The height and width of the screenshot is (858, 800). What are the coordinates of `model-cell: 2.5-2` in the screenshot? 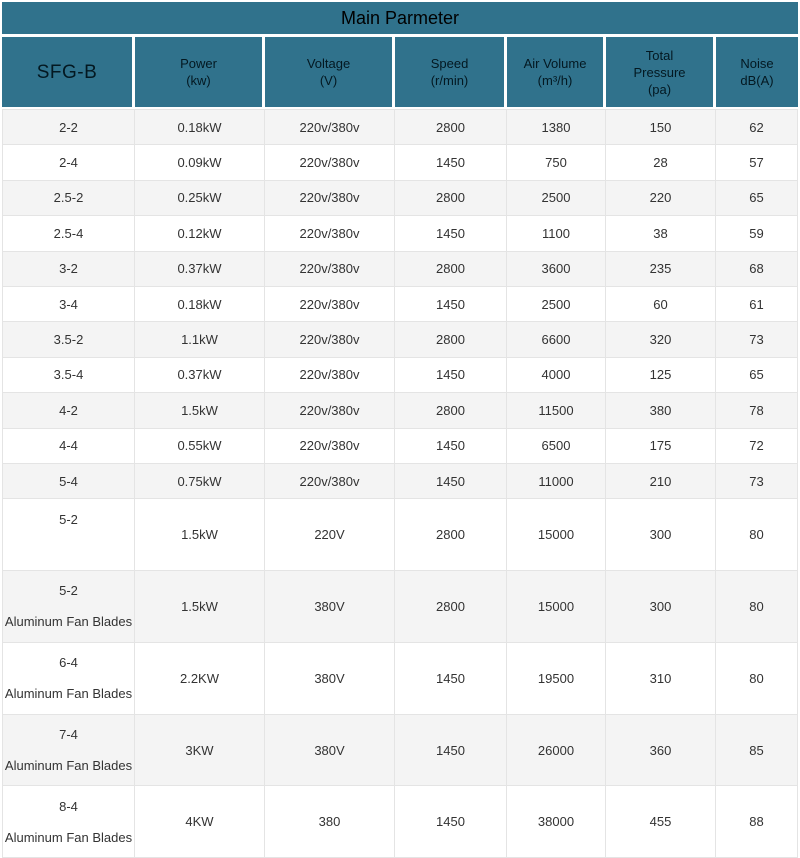 It's located at (68, 198).